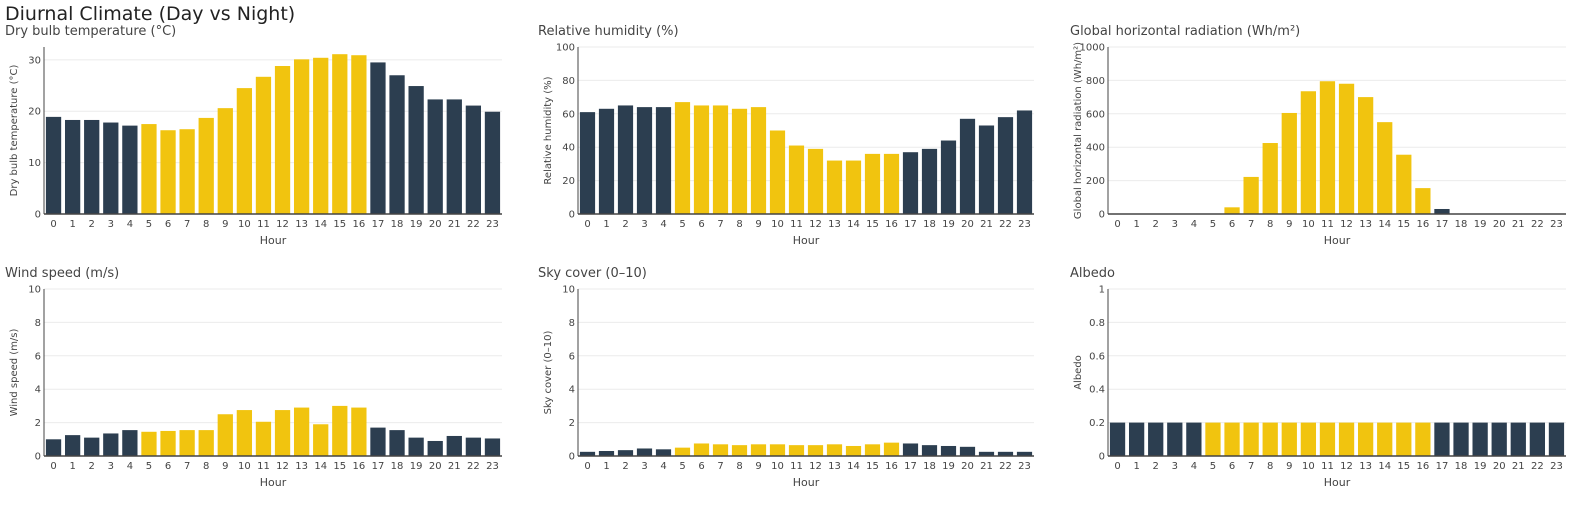 The width and height of the screenshot is (1578, 530). What do you see at coordinates (1095, 114) in the screenshot?
I see `y-tick-label-radiation-3: 600` at bounding box center [1095, 114].